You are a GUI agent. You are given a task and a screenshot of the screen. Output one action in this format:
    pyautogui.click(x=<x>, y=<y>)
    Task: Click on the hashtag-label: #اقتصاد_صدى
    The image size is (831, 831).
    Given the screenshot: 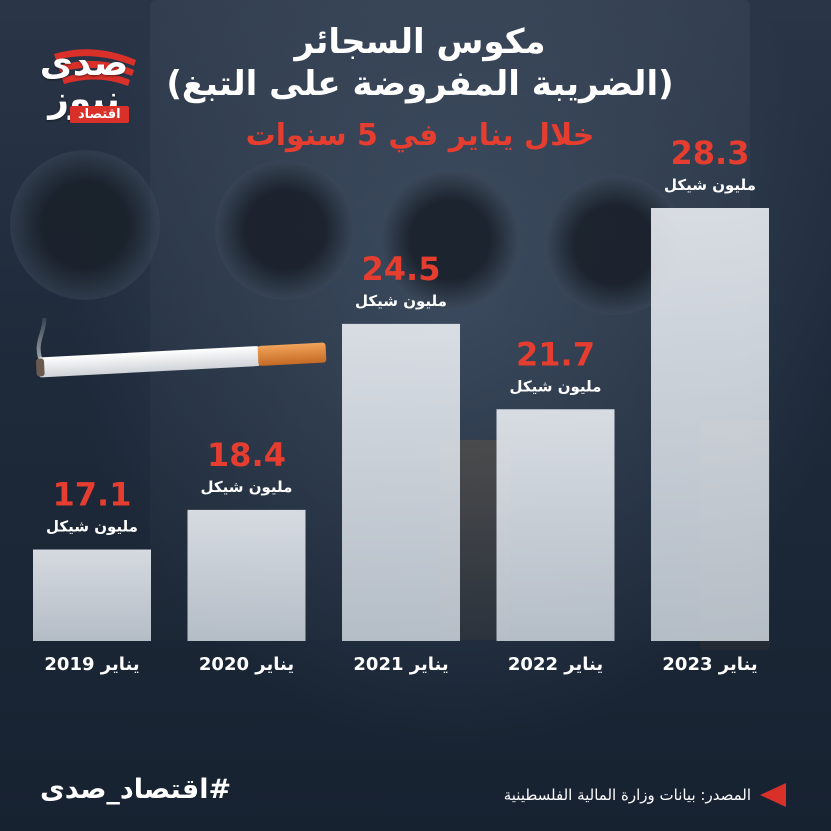 What is the action you would take?
    pyautogui.click(x=136, y=789)
    